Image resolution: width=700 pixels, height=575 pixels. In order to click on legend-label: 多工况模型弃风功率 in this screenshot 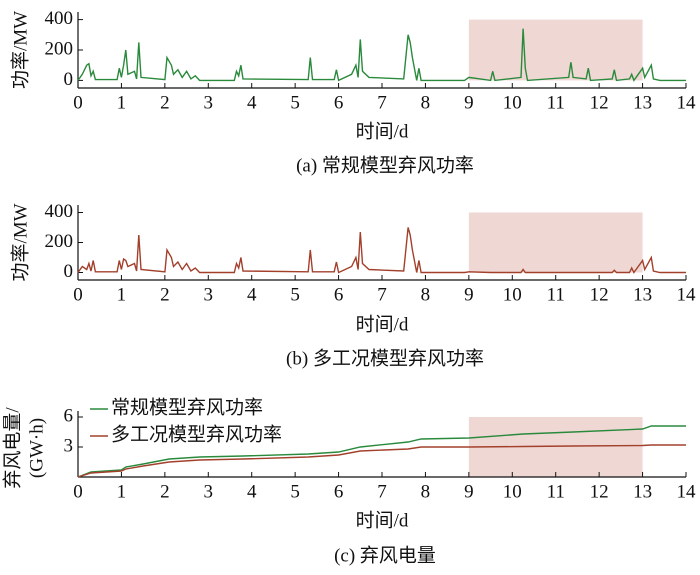, I will do `click(196, 434)`.